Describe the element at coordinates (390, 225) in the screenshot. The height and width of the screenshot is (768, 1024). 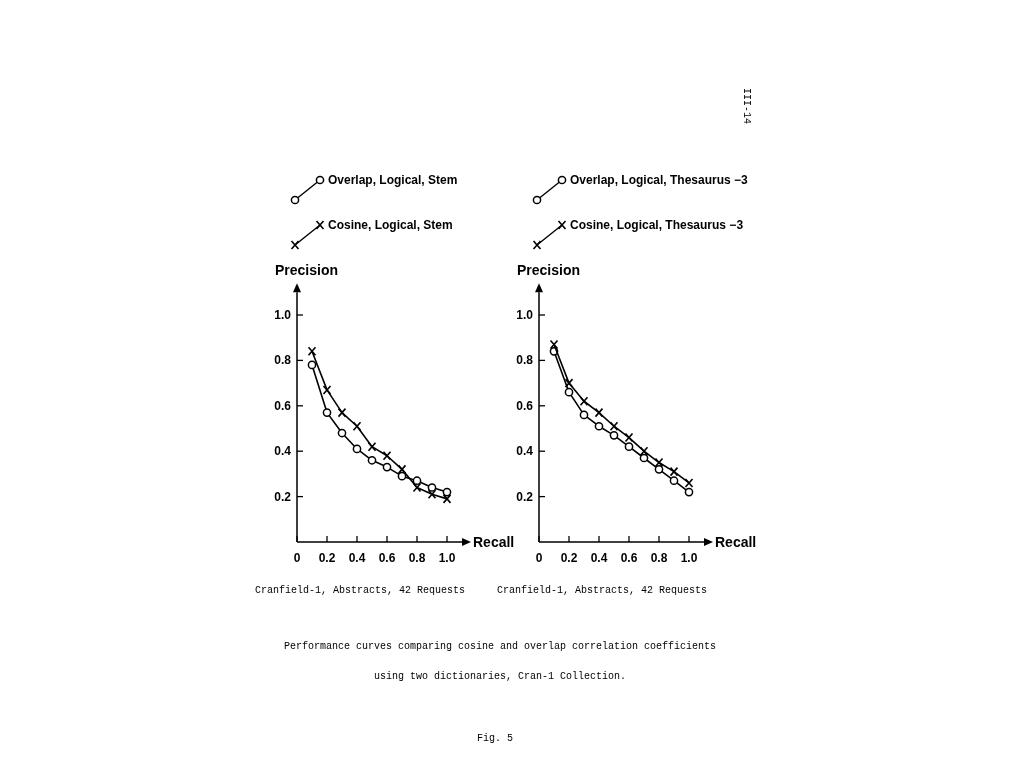
I see `legend-label: Cosine, Logical, Stem` at that location.